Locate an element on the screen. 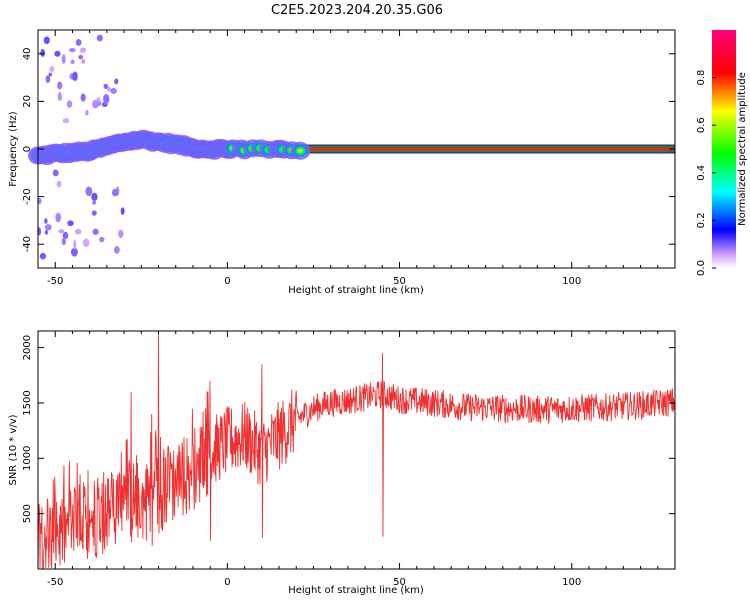 The width and height of the screenshot is (750, 600). snr-ytick-label: 2000 is located at coordinates (27, 347).